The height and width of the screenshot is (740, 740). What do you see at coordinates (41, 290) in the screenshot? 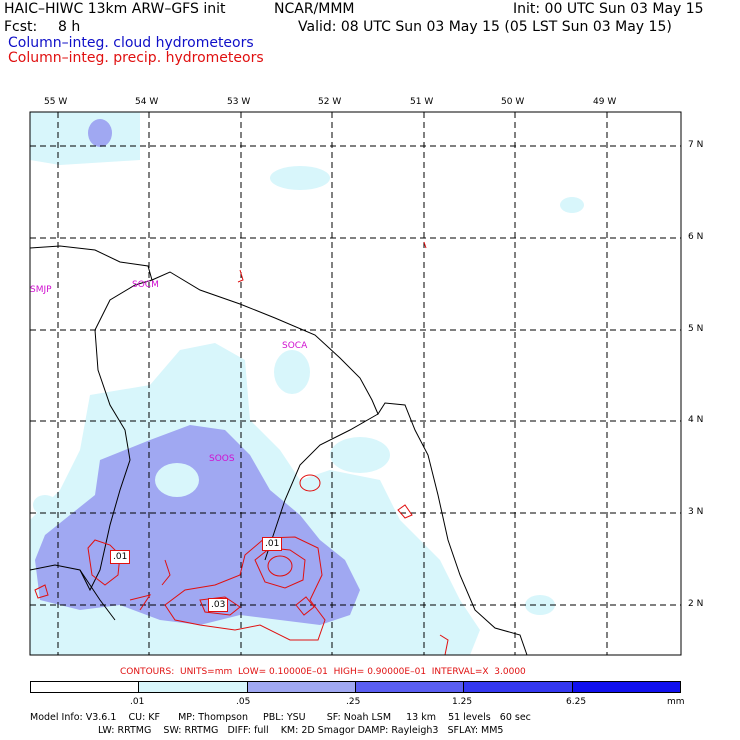
I see `station-label: SMJP` at bounding box center [41, 290].